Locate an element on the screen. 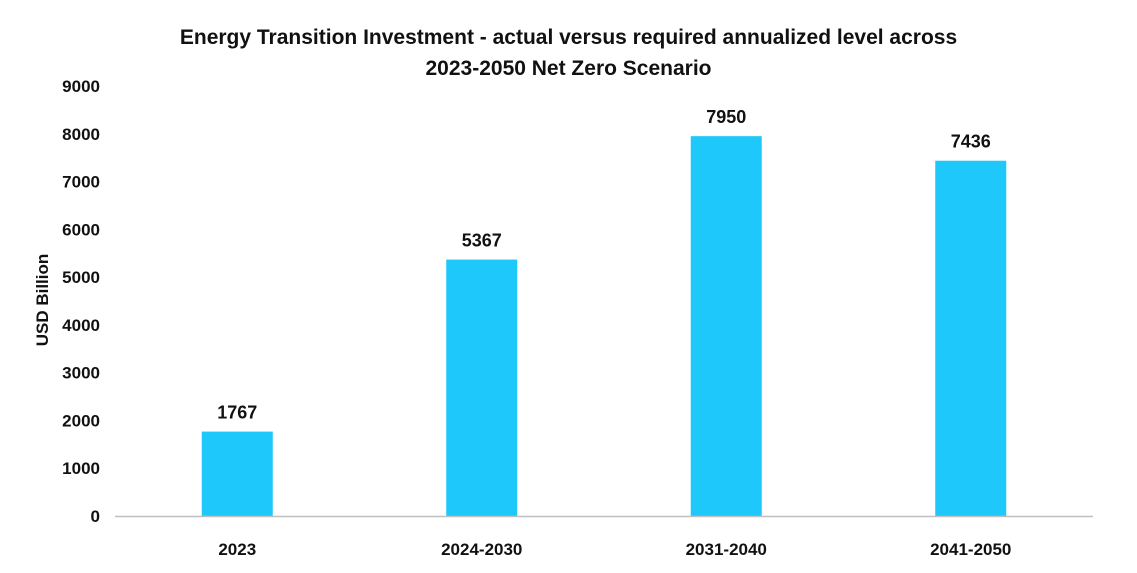 Image resolution: width=1137 pixels, height=573 pixels. y-tick-label: 5000 is located at coordinates (81, 277).